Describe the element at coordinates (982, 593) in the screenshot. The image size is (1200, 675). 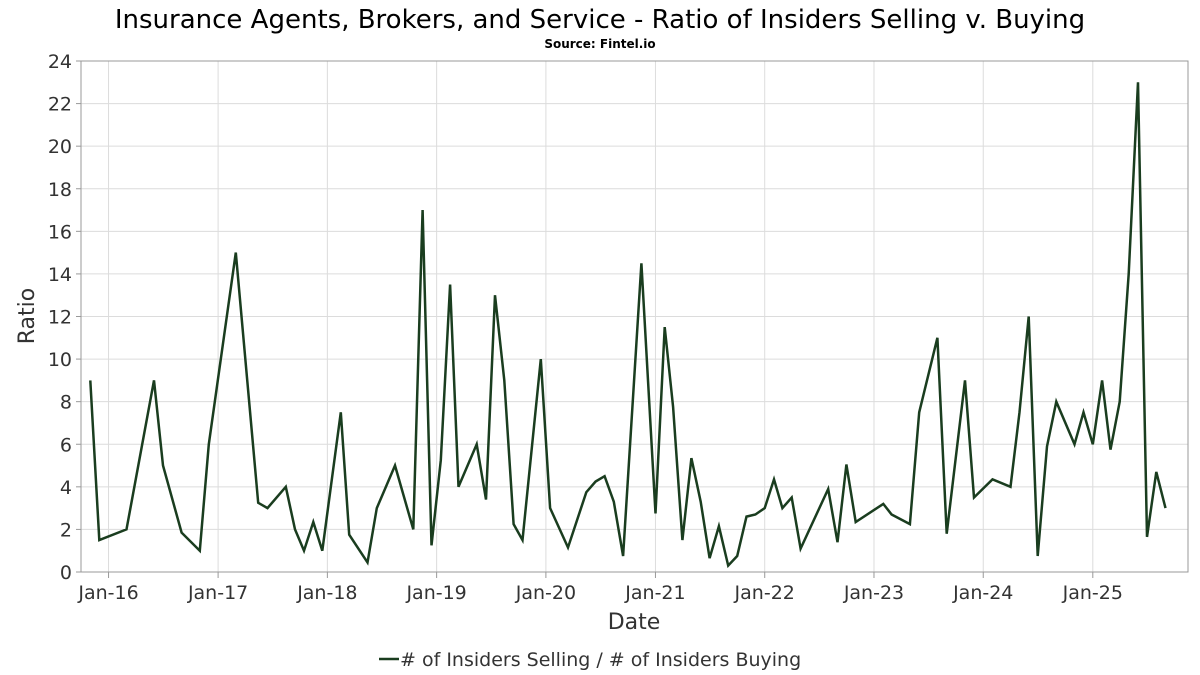
I see `x-tick-label: Jan-24` at that location.